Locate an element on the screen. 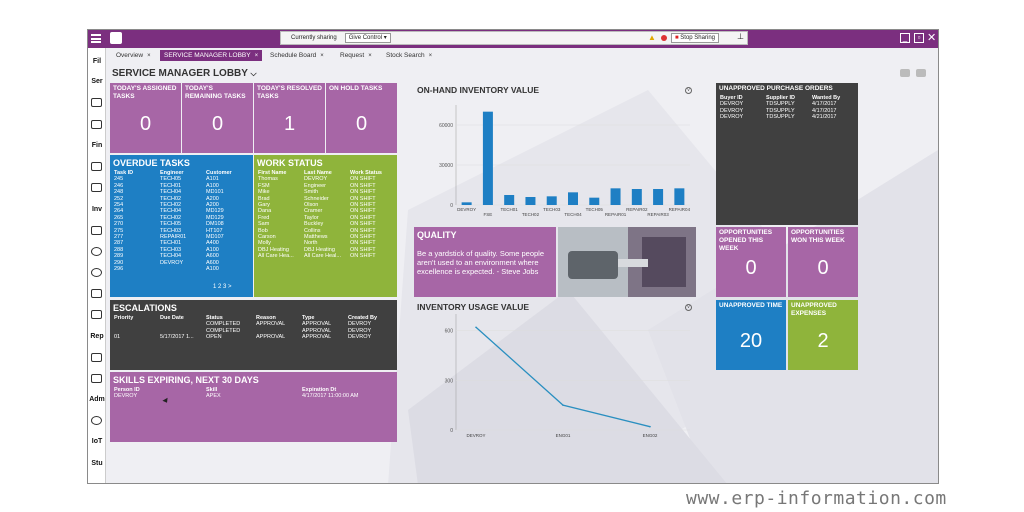 This screenshot has height=512, width=1024. clipboard-icon is located at coordinates (96, 293).